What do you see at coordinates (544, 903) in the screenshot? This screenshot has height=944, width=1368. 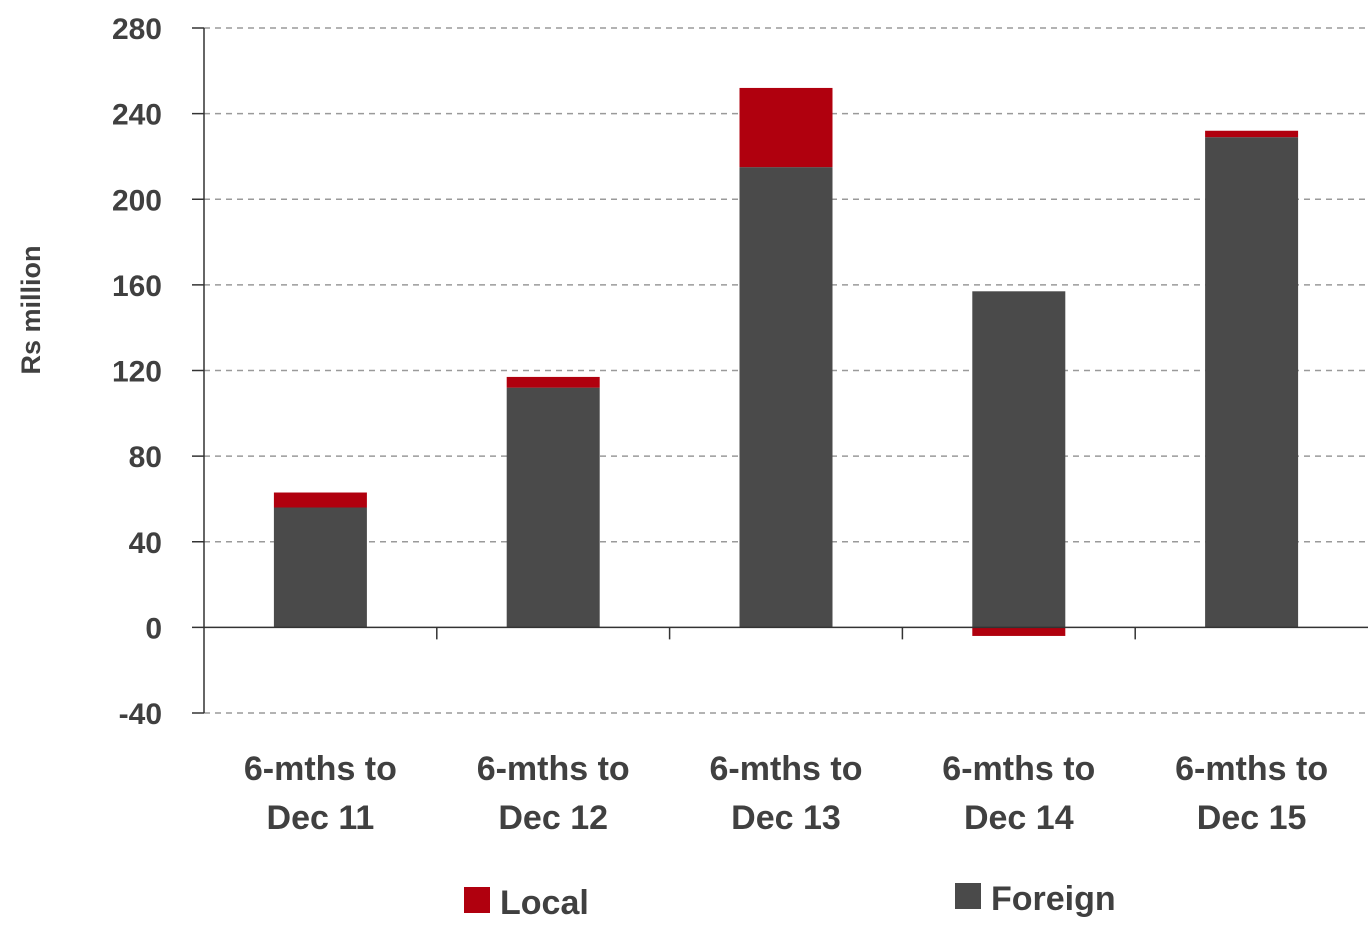 I see `legend-label-local: Local` at bounding box center [544, 903].